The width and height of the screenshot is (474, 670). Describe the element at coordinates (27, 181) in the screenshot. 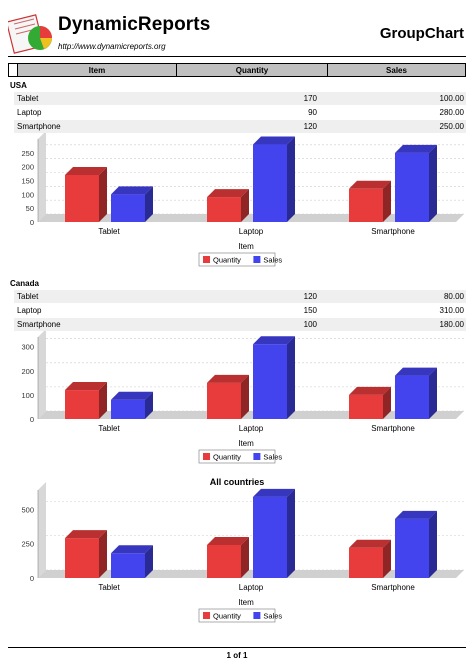

I see `y-tick-label: 150` at that location.